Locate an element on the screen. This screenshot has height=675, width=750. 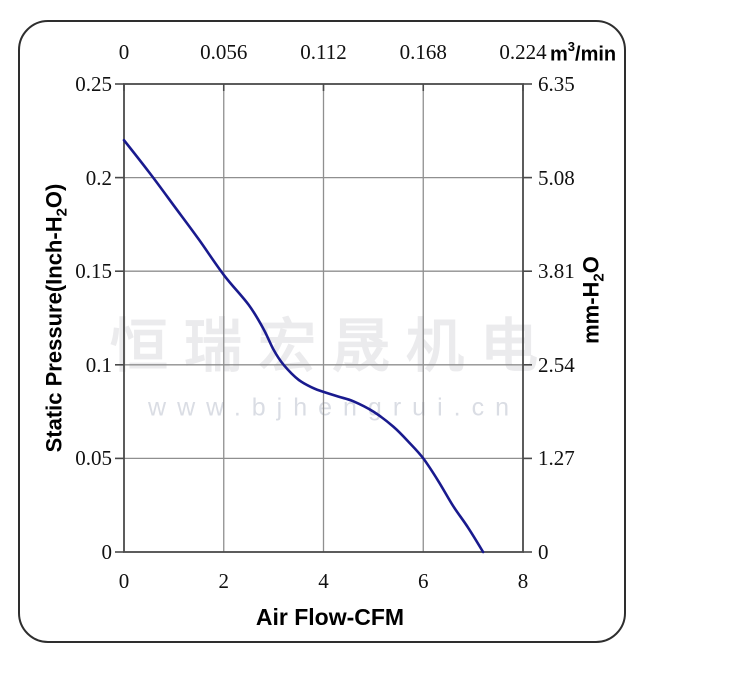
bottom-tick-label: 6 is located at coordinates (423, 581).